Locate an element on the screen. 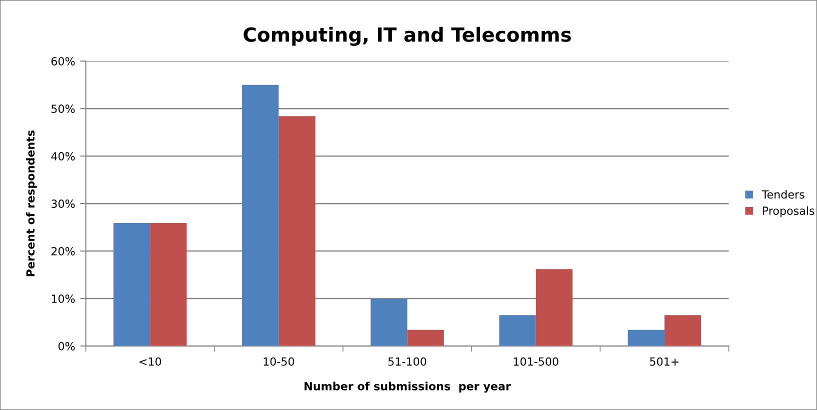 This screenshot has width=817, height=410. y-tick-label: 40% is located at coordinates (63, 156).